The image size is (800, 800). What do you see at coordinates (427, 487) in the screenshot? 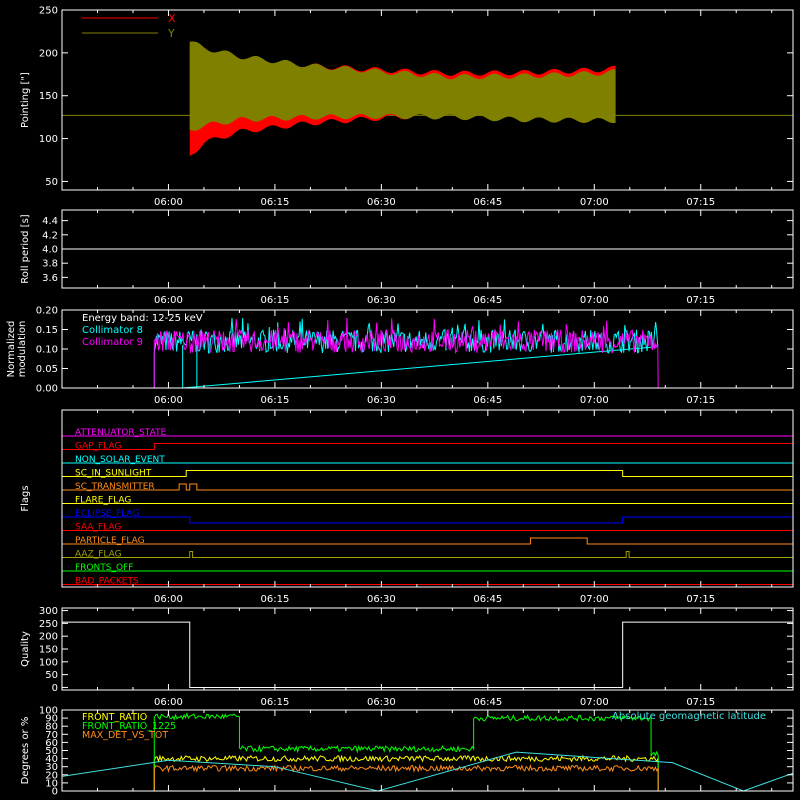
I see `flag-line-sc_transmitter` at bounding box center [427, 487].